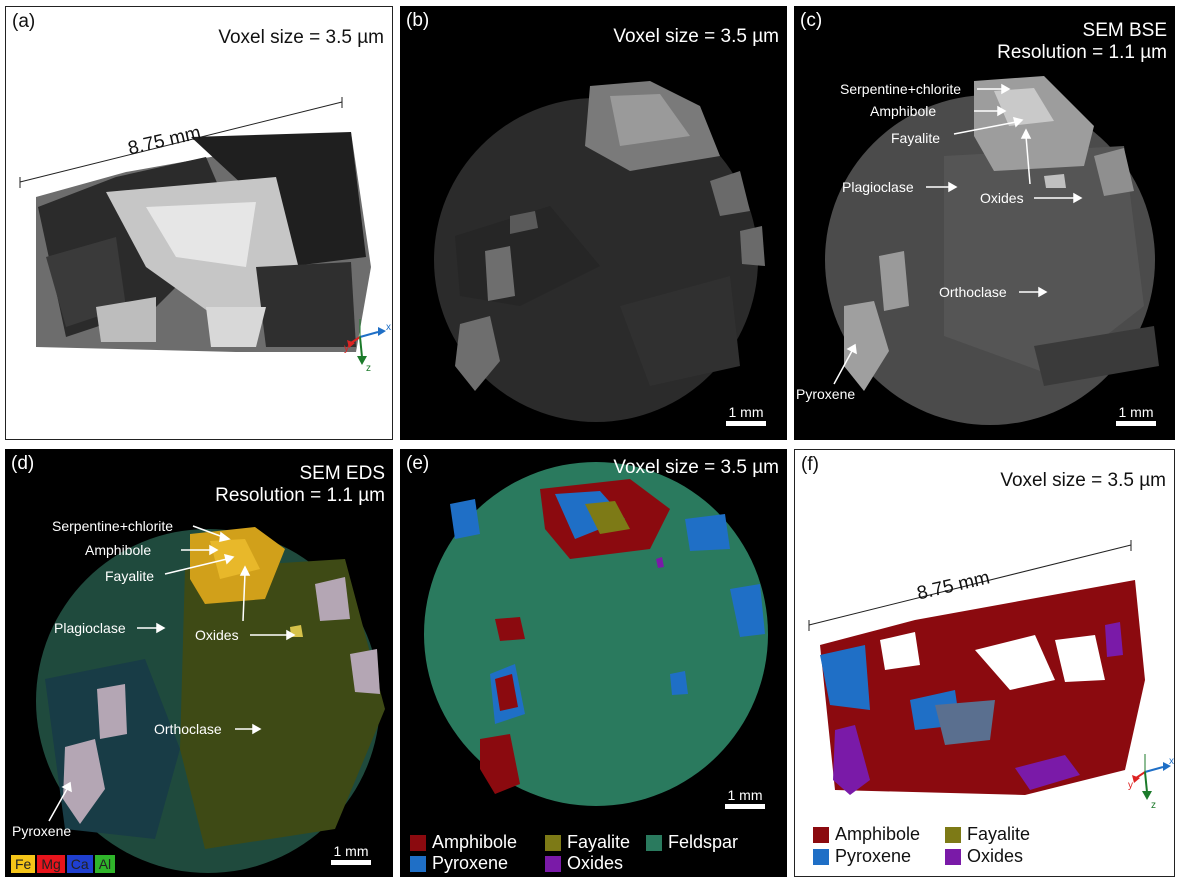 The height and width of the screenshot is (877, 1180). Describe the element at coordinates (989, 670) in the screenshot. I see `segmented-volume-render` at that location.